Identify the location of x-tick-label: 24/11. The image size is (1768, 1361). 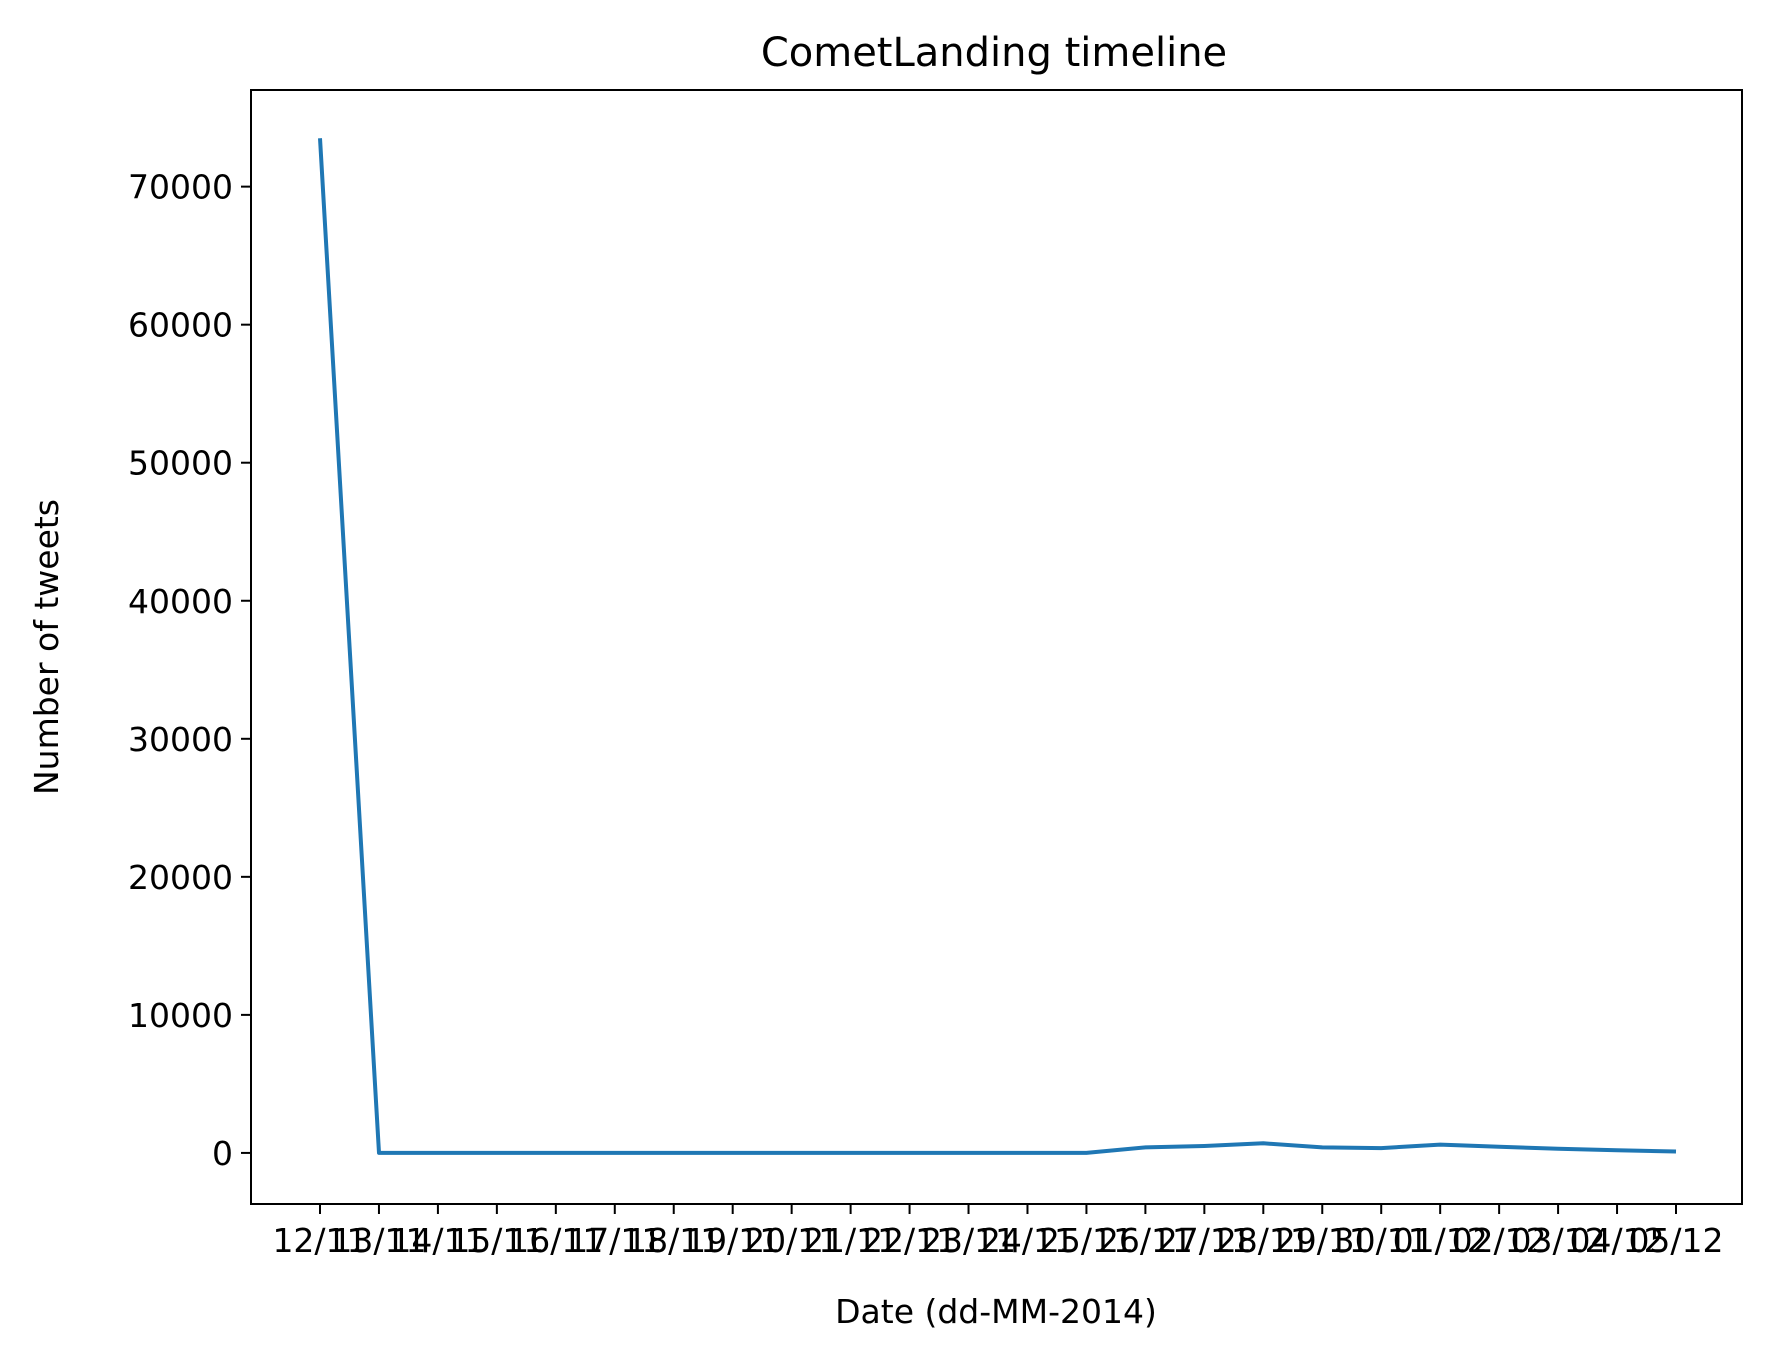
(1027, 1240).